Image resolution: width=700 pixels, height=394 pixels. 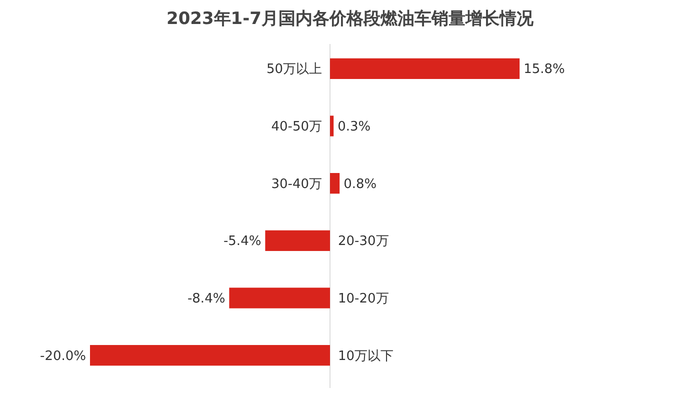 What do you see at coordinates (63, 356) in the screenshot?
I see `data-label: -20.0%` at bounding box center [63, 356].